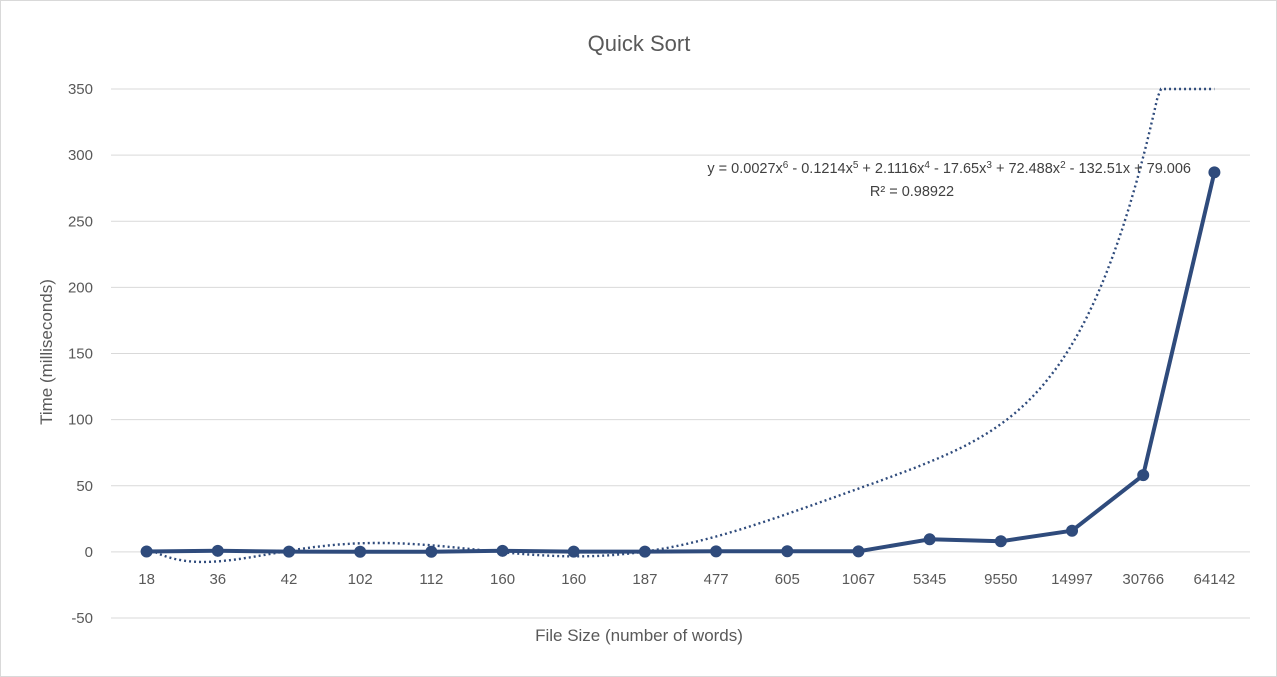 This screenshot has height=677, width=1277. Describe the element at coordinates (639, 635) in the screenshot. I see `x-axis-label: File Size (number of words)` at that location.